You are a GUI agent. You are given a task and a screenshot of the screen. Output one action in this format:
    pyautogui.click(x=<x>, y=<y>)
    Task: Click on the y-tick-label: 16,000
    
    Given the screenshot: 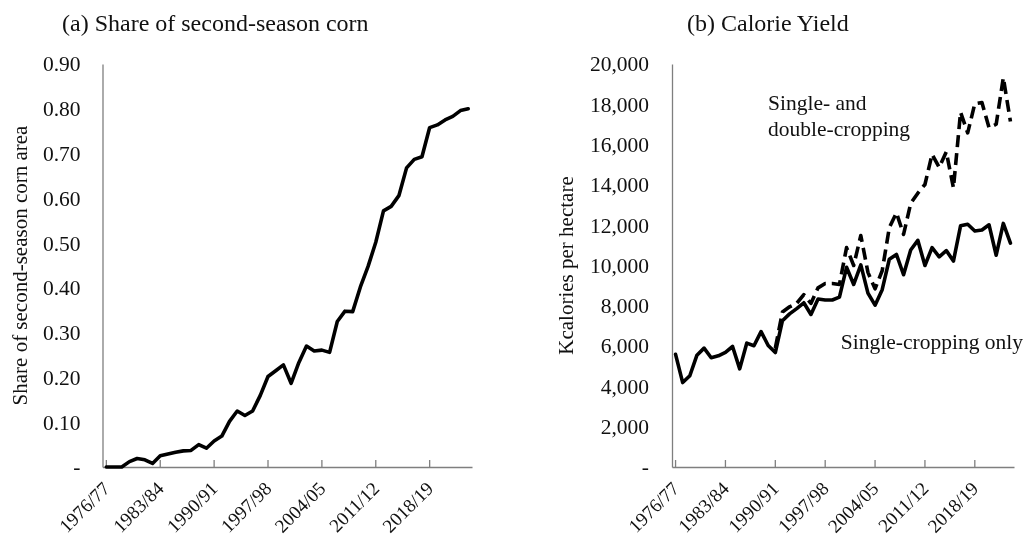 What is the action you would take?
    pyautogui.click(x=619, y=144)
    